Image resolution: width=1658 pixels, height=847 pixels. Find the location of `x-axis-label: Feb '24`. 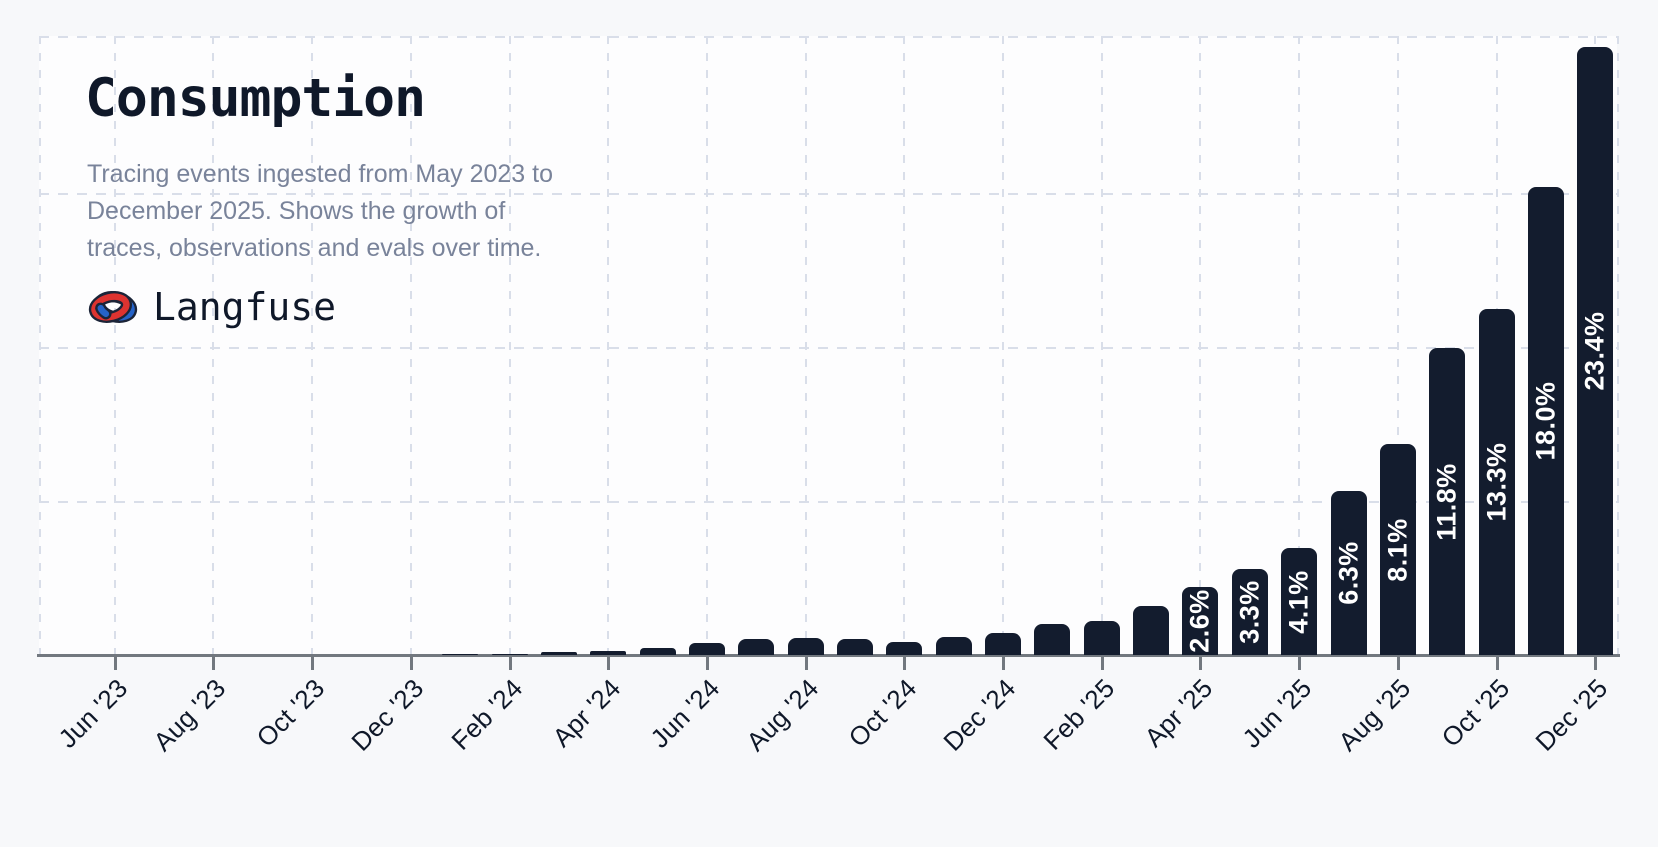

x-axis-label: Feb '24 is located at coordinates (487, 714).